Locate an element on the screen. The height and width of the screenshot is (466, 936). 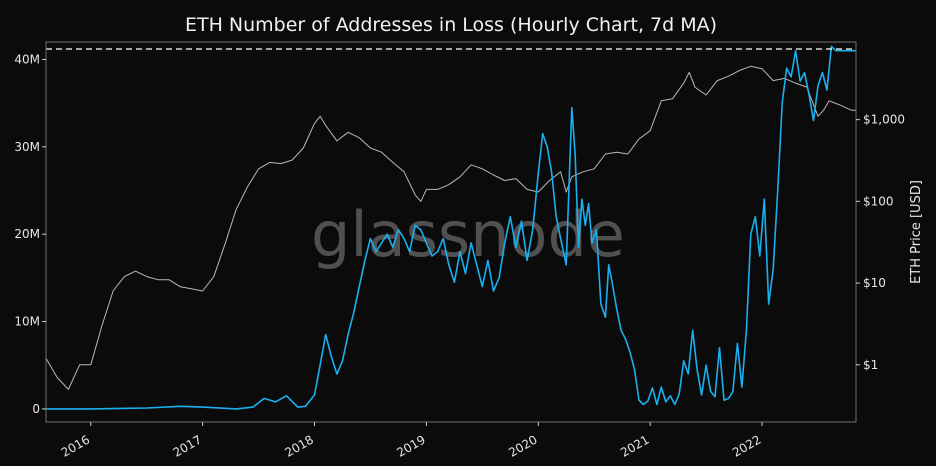
y-left-tick-label: 10M is located at coordinates (27, 322).